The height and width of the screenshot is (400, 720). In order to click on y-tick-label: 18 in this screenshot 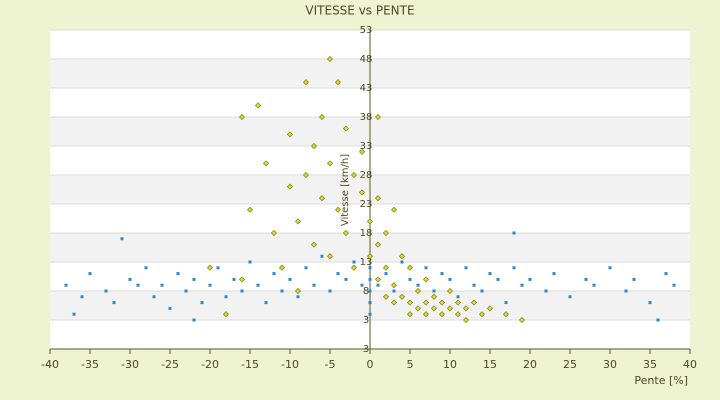, I will do `click(366, 233)`.